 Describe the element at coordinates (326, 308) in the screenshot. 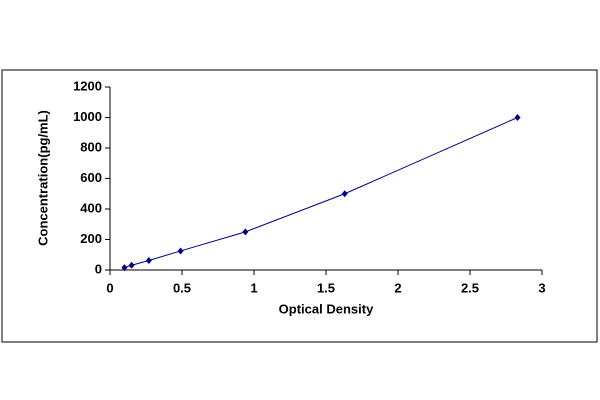

I see `x-axis-label: Optical Density` at that location.